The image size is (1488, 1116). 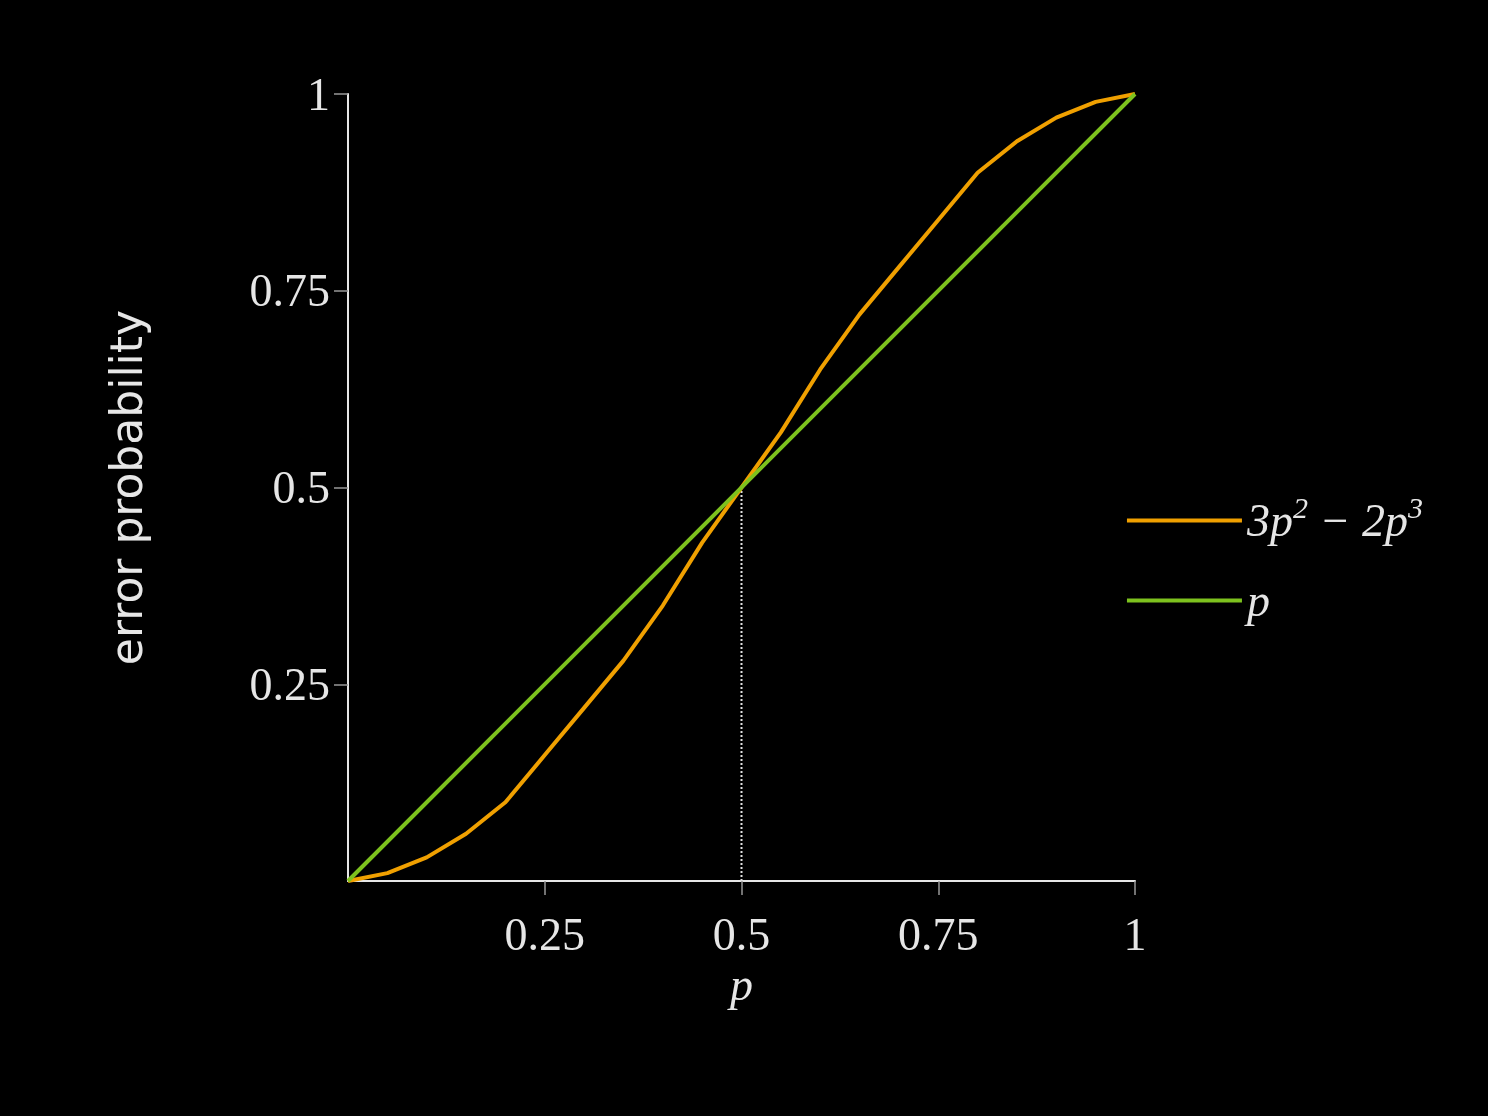 What do you see at coordinates (318, 94) in the screenshot?
I see `y-tick-label: 1` at bounding box center [318, 94].